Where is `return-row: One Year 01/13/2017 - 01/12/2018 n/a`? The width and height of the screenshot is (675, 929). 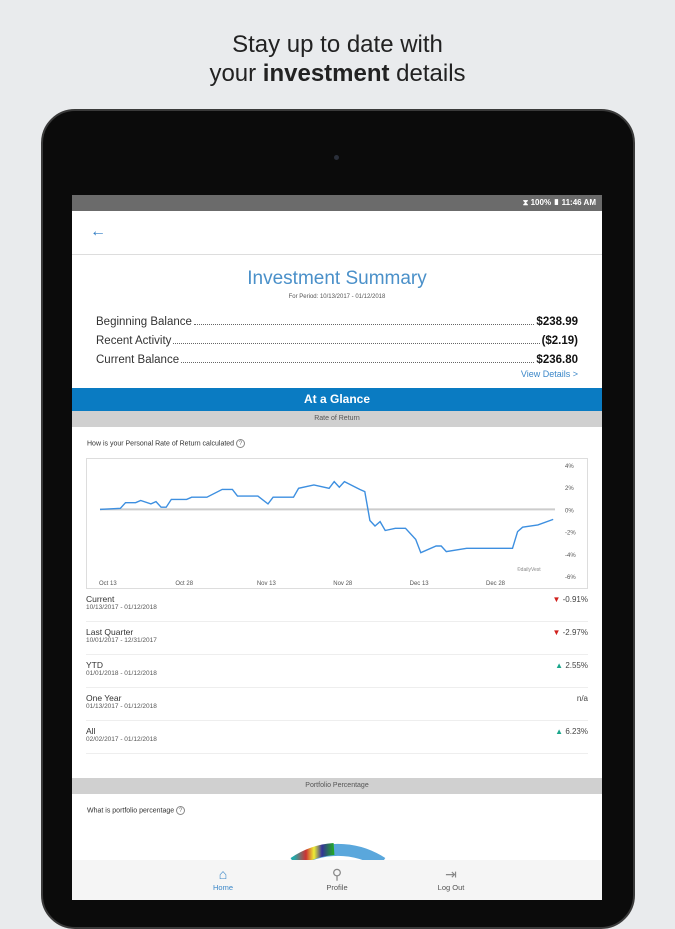 return-row: One Year 01/13/2017 - 01/12/2018 n/a is located at coordinates (337, 704).